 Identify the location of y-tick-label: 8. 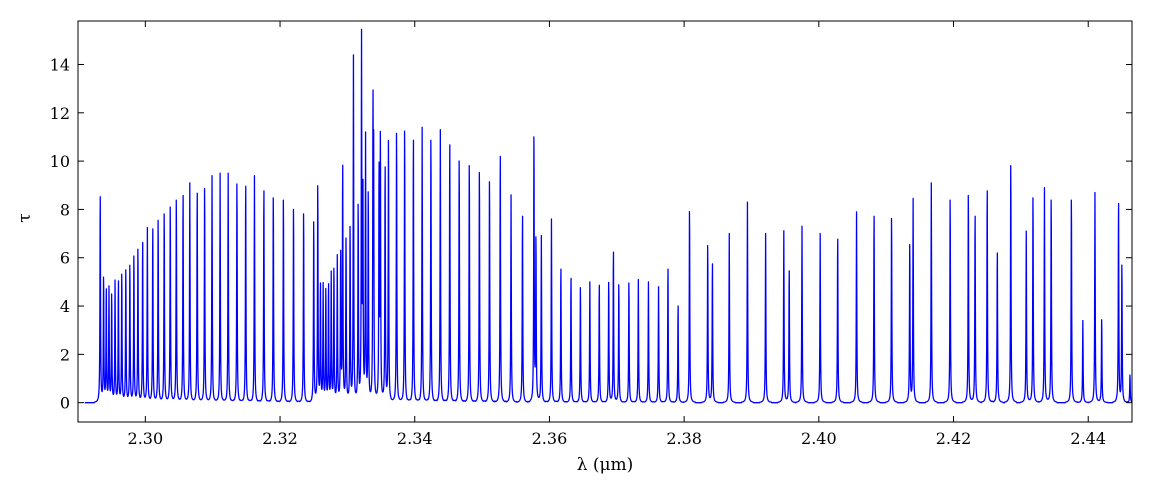
(65, 209).